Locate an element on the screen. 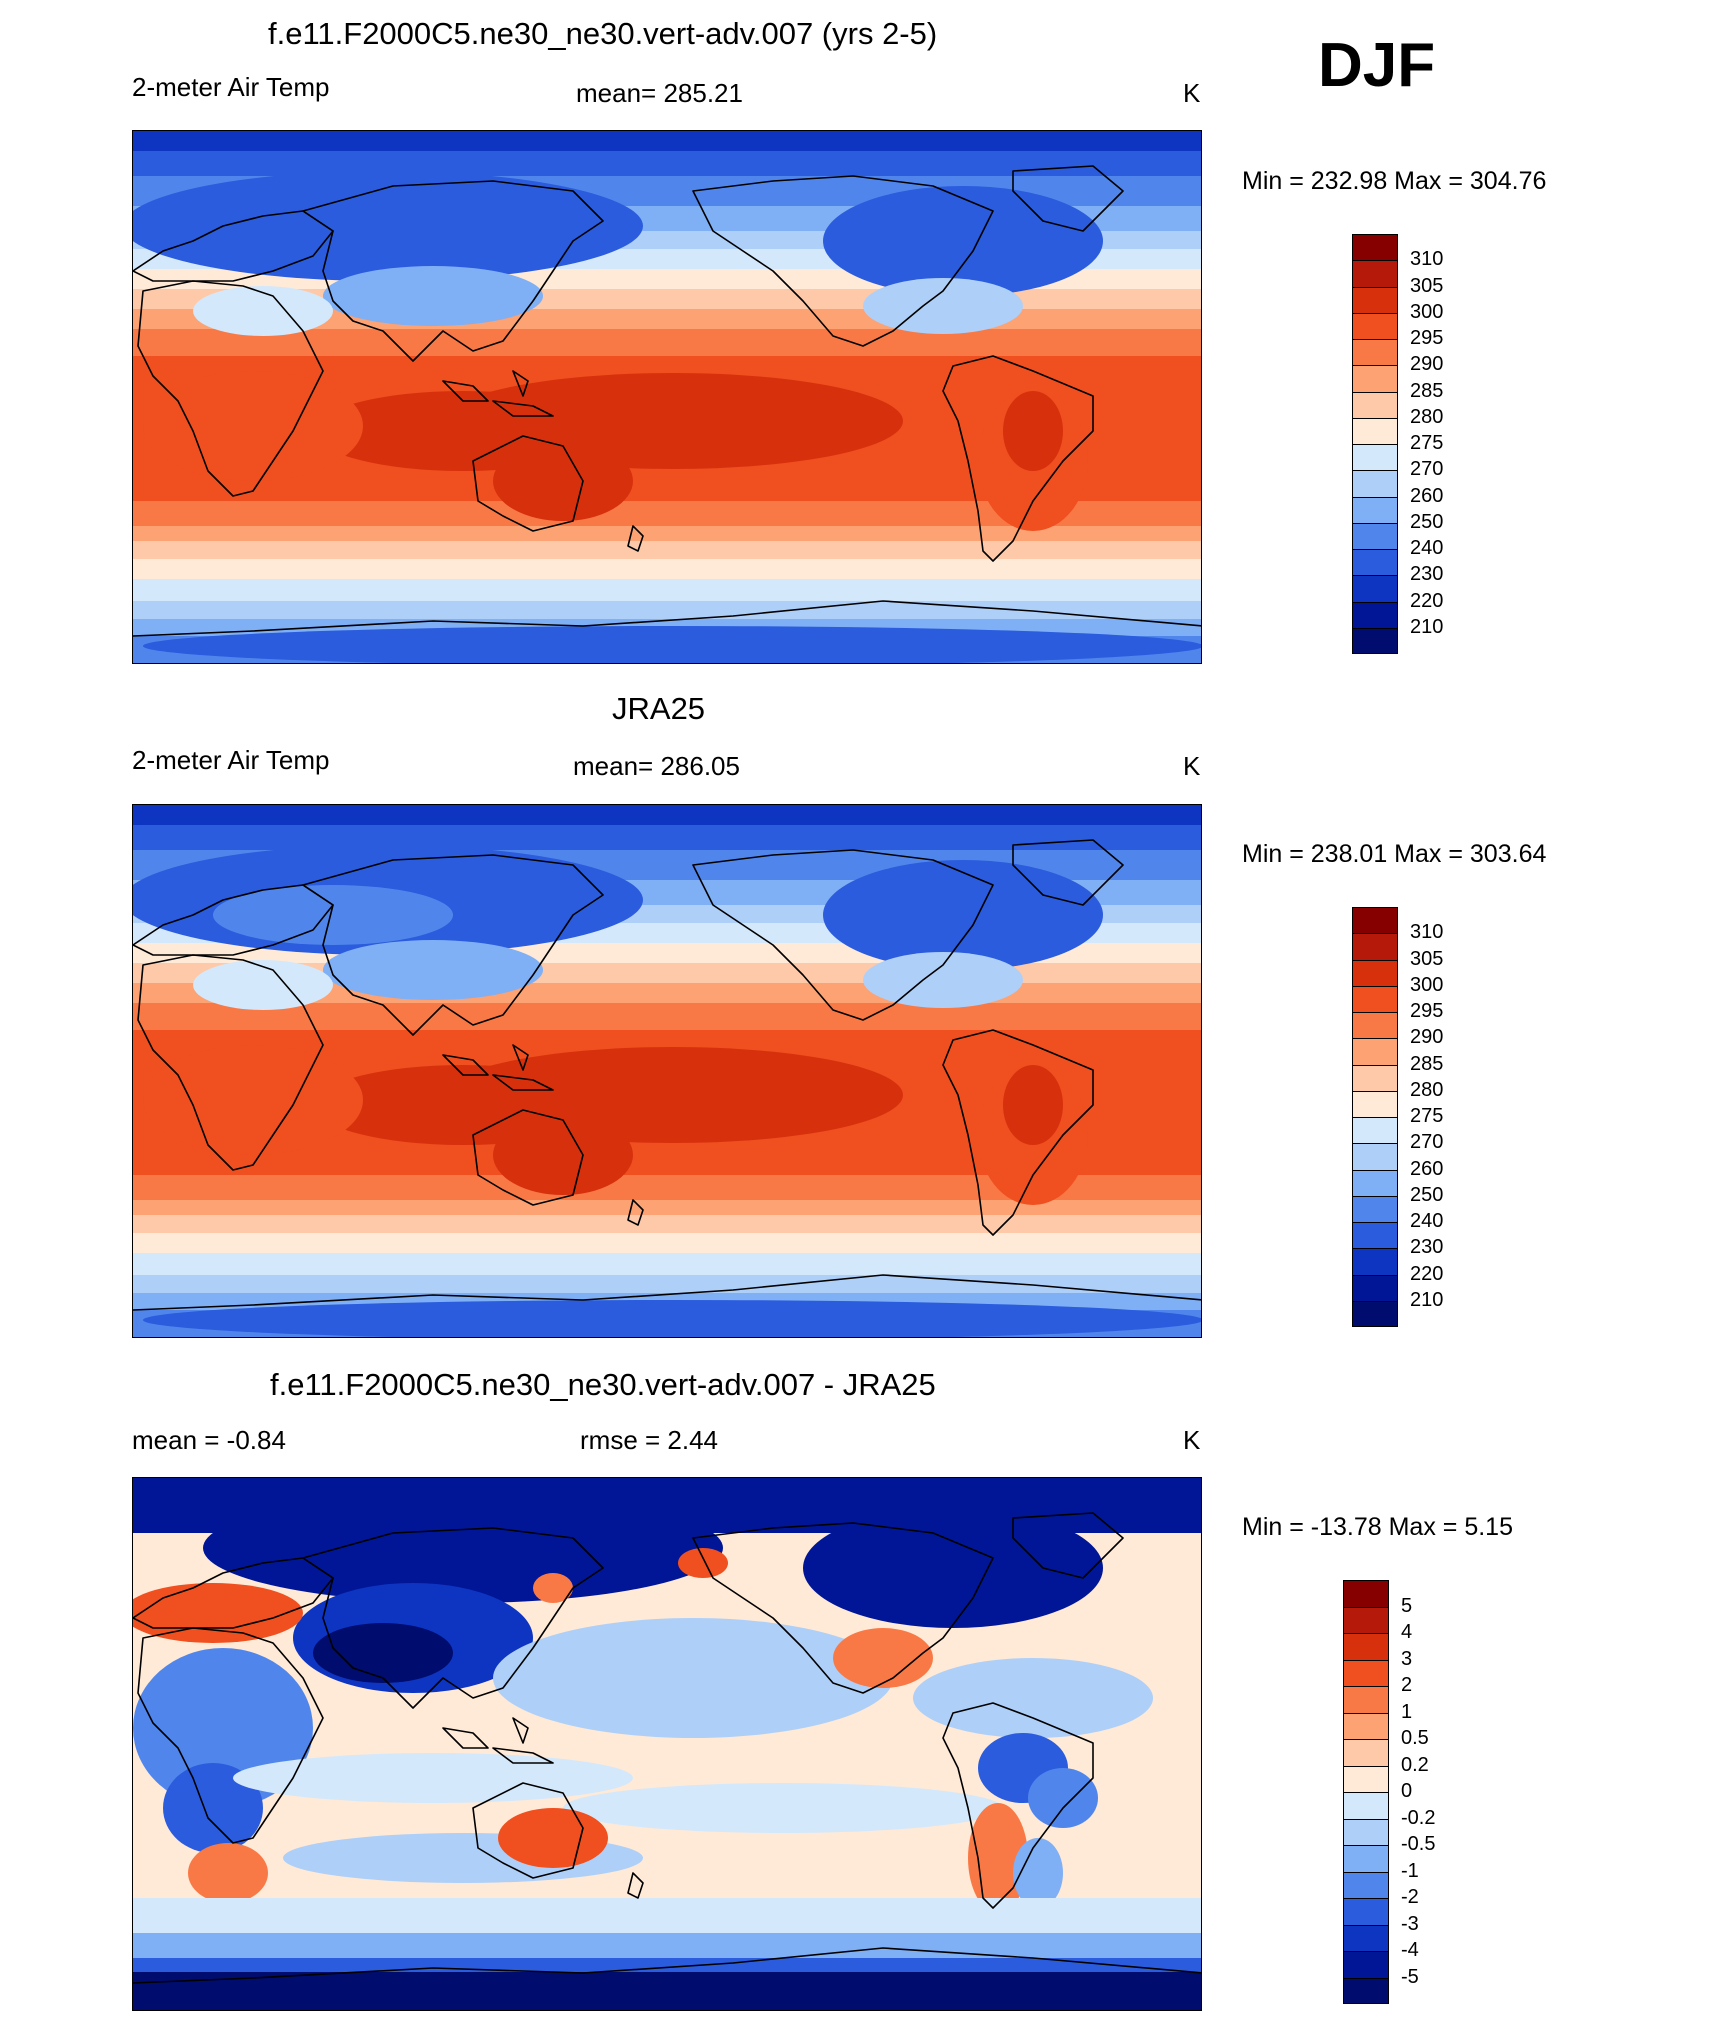  panel-3-colorbar: 5 4 3 2 1 0.5 0.2 0 -0.2 -0.5 -1 -2 -3 -4 -5 is located at coordinates (1389, 1792).